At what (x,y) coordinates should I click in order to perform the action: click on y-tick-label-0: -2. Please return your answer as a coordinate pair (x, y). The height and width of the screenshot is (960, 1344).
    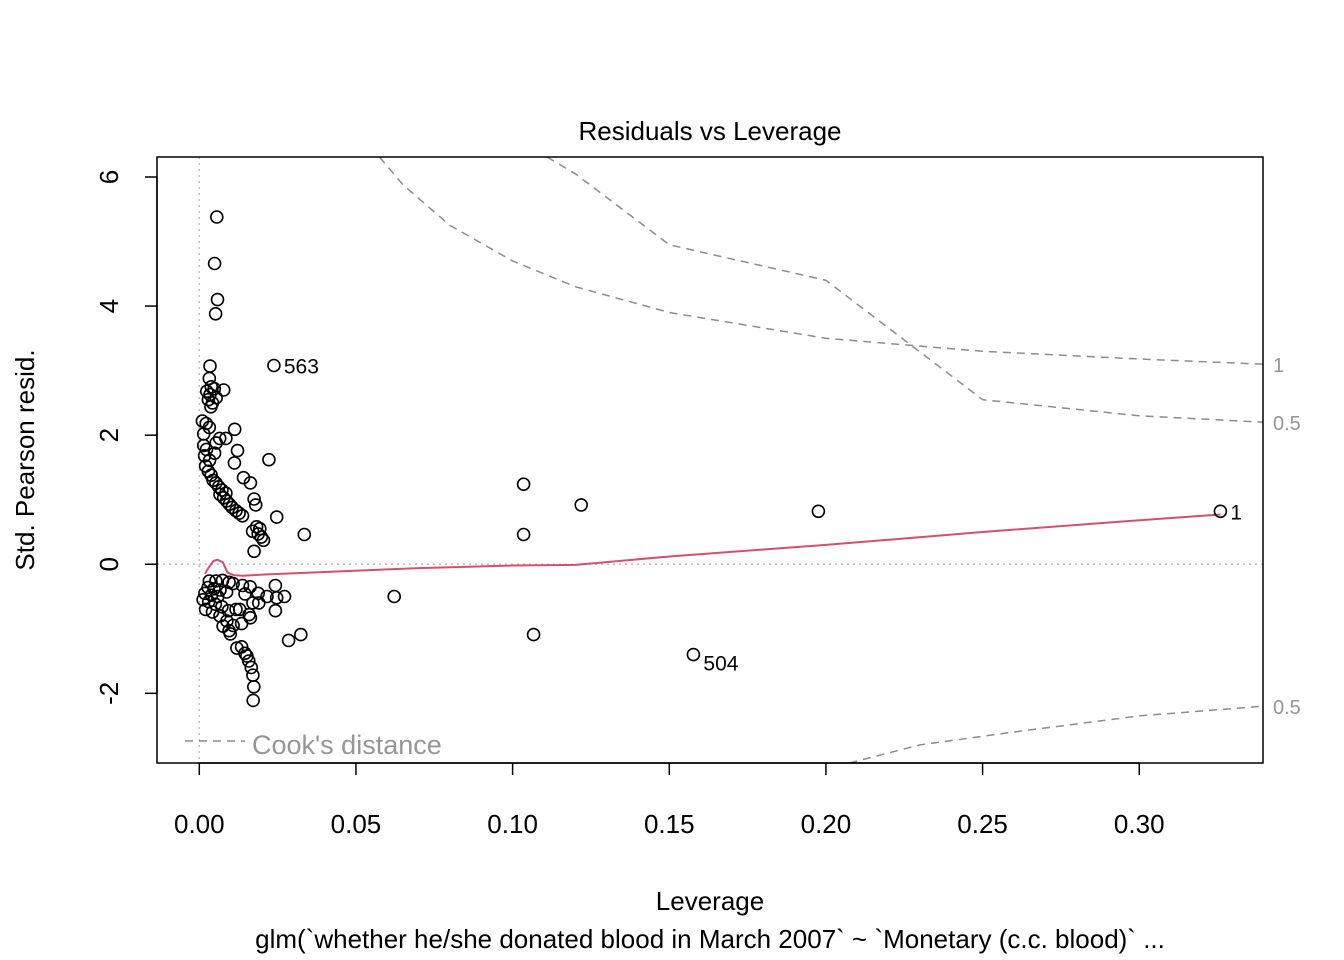
    Looking at the image, I should click on (109, 693).